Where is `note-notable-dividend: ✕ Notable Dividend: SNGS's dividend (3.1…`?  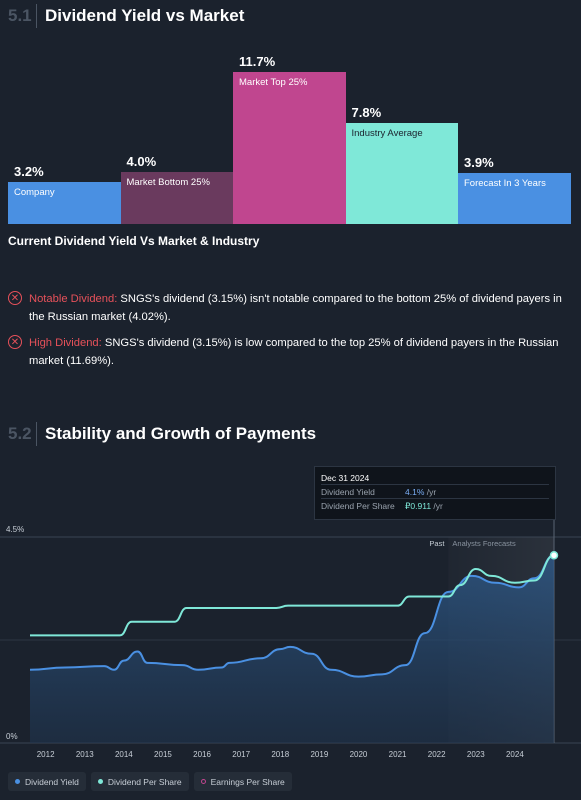 note-notable-dividend: ✕ Notable Dividend: SNGS's dividend (3.1… is located at coordinates (291, 308).